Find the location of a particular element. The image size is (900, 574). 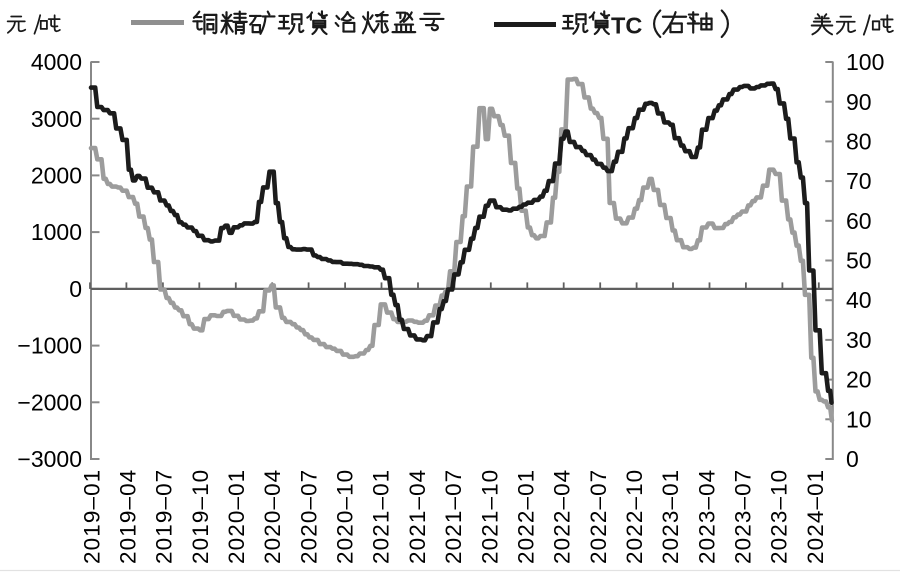

svg-text: 2021–10 is located at coordinates (489, 516).